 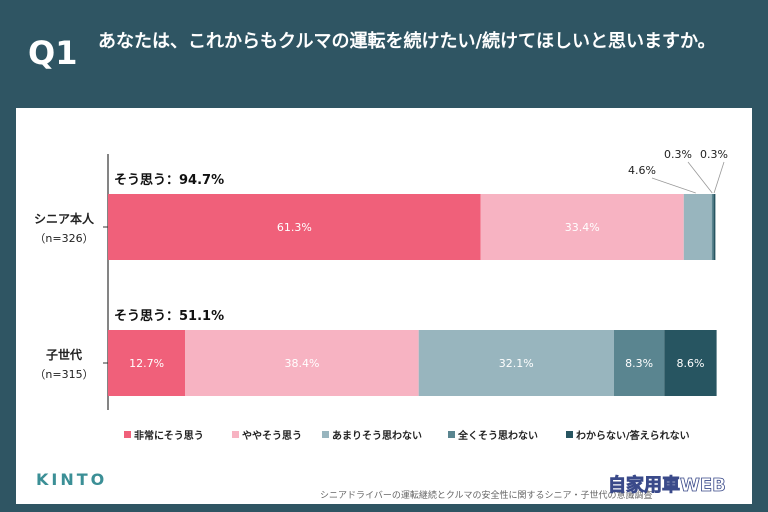 I want to click on legend-label: ややそう思う, so click(x=272, y=436).